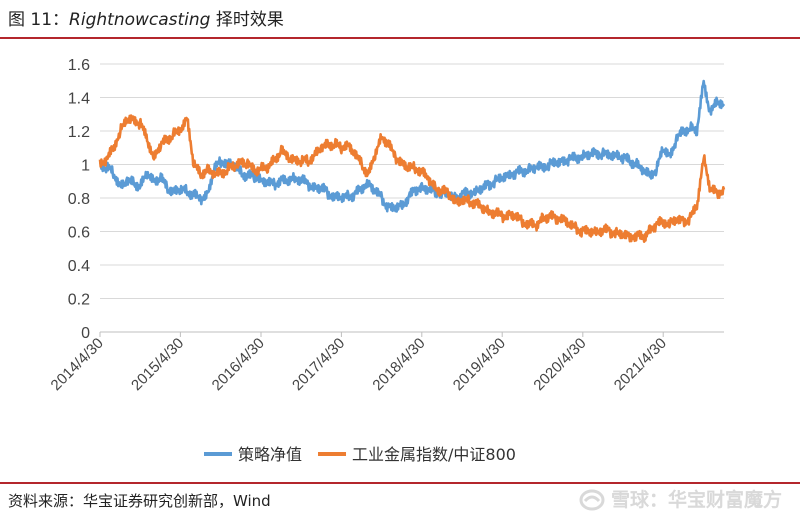 This screenshot has width=800, height=524. Describe the element at coordinates (559, 364) in the screenshot. I see `x-tick-label: 2020/4/30` at that location.